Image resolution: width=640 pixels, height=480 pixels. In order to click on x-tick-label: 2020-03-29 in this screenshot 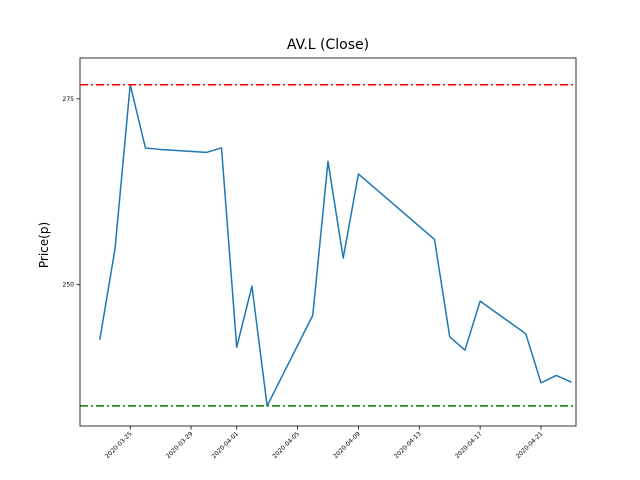, I will do `click(180, 445)`.